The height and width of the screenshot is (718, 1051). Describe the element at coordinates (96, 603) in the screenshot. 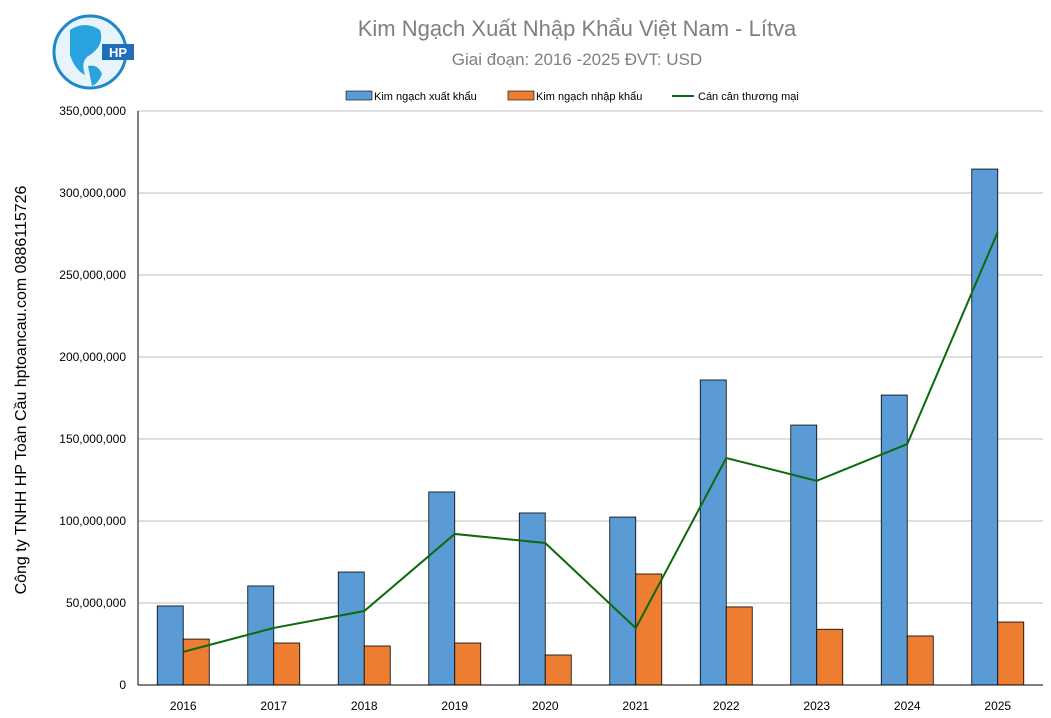

I see `y-tick-label: 50,000,000` at that location.